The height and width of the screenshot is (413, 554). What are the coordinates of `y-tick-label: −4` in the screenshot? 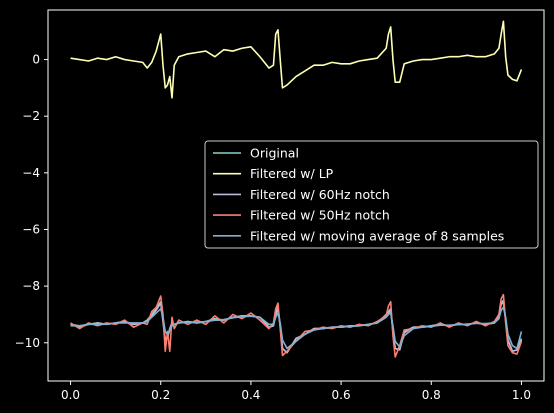 It's located at (31, 173).